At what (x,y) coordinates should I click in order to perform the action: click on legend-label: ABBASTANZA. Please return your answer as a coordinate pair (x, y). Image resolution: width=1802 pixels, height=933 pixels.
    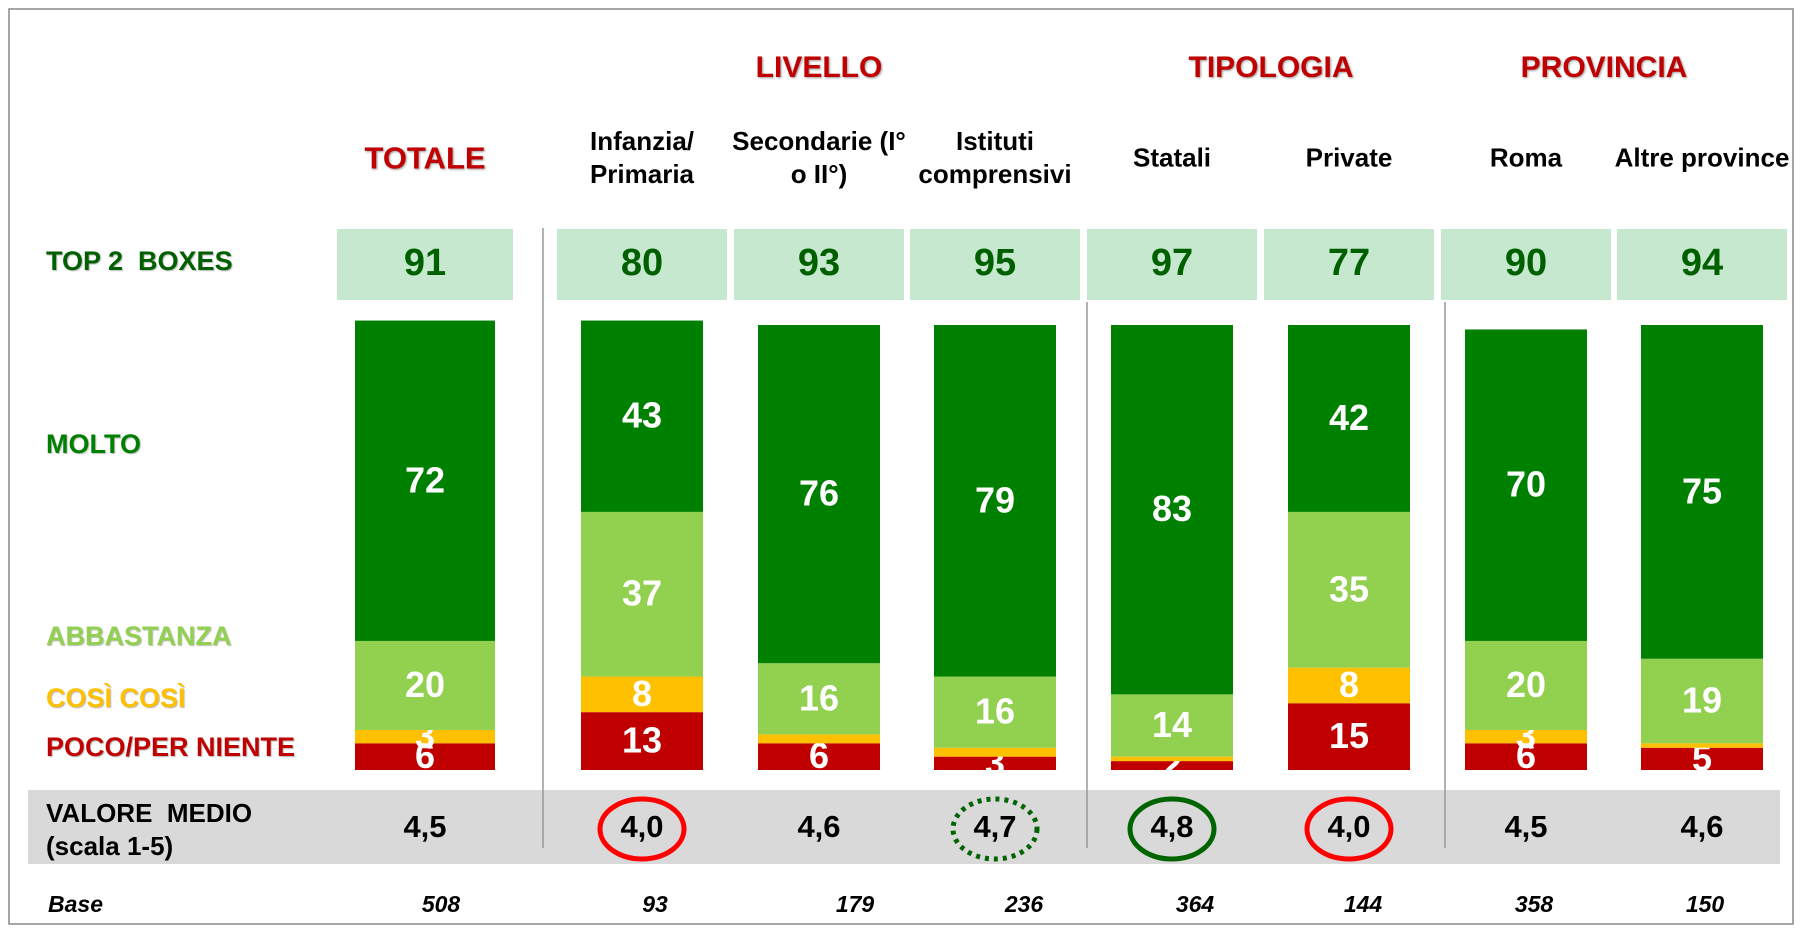
    Looking at the image, I should click on (138, 636).